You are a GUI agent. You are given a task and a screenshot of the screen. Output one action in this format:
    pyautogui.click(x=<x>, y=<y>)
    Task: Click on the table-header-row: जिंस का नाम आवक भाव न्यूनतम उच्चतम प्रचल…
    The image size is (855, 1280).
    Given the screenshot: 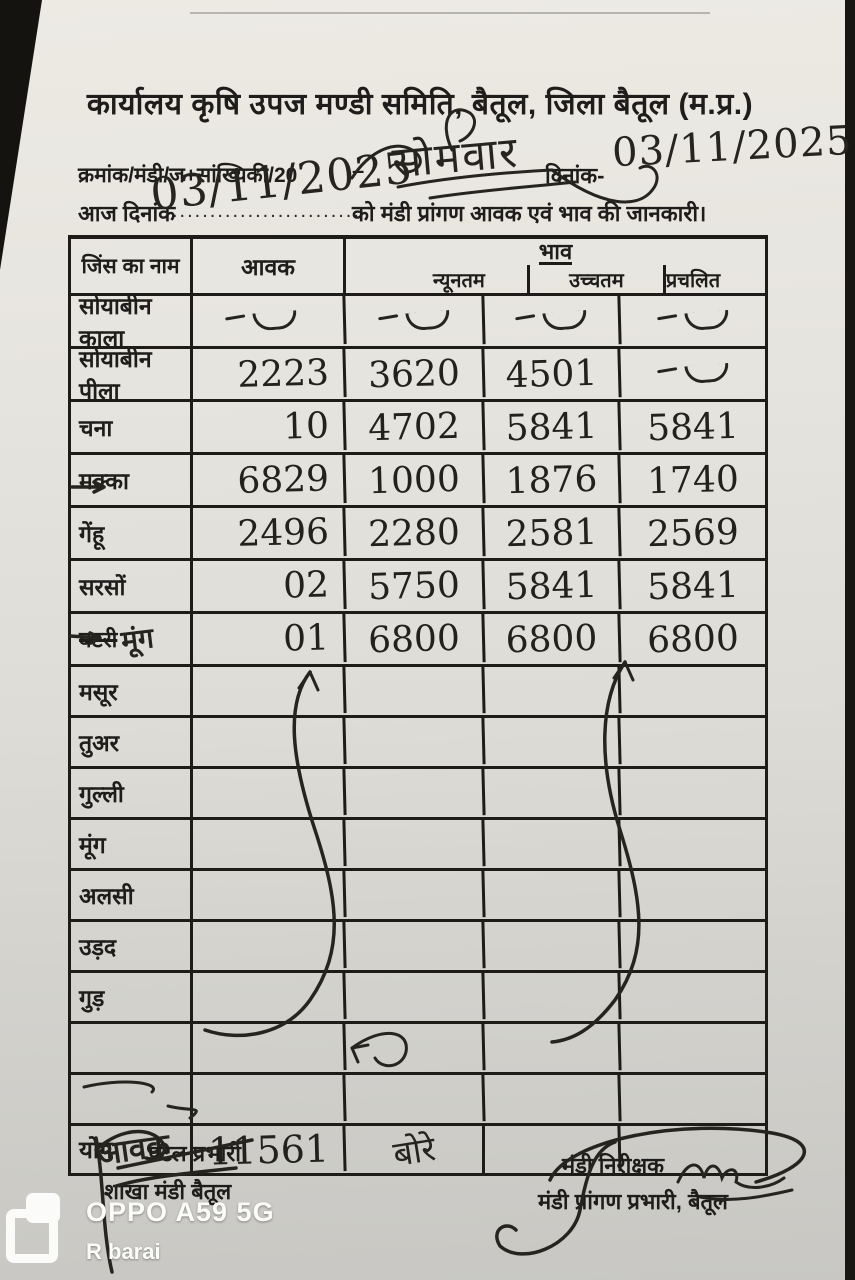 What is the action you would take?
    pyautogui.click(x=418, y=266)
    